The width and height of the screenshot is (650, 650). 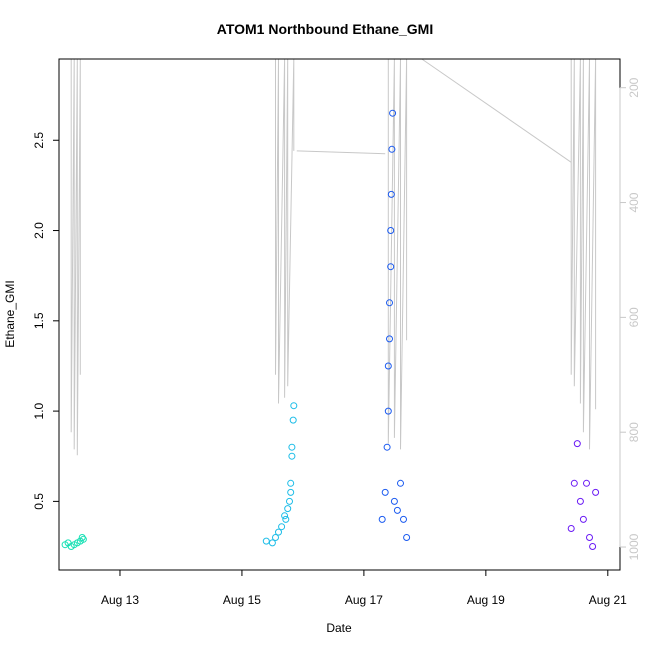 I want to click on x-tick-label: Aug 21, so click(x=608, y=600).